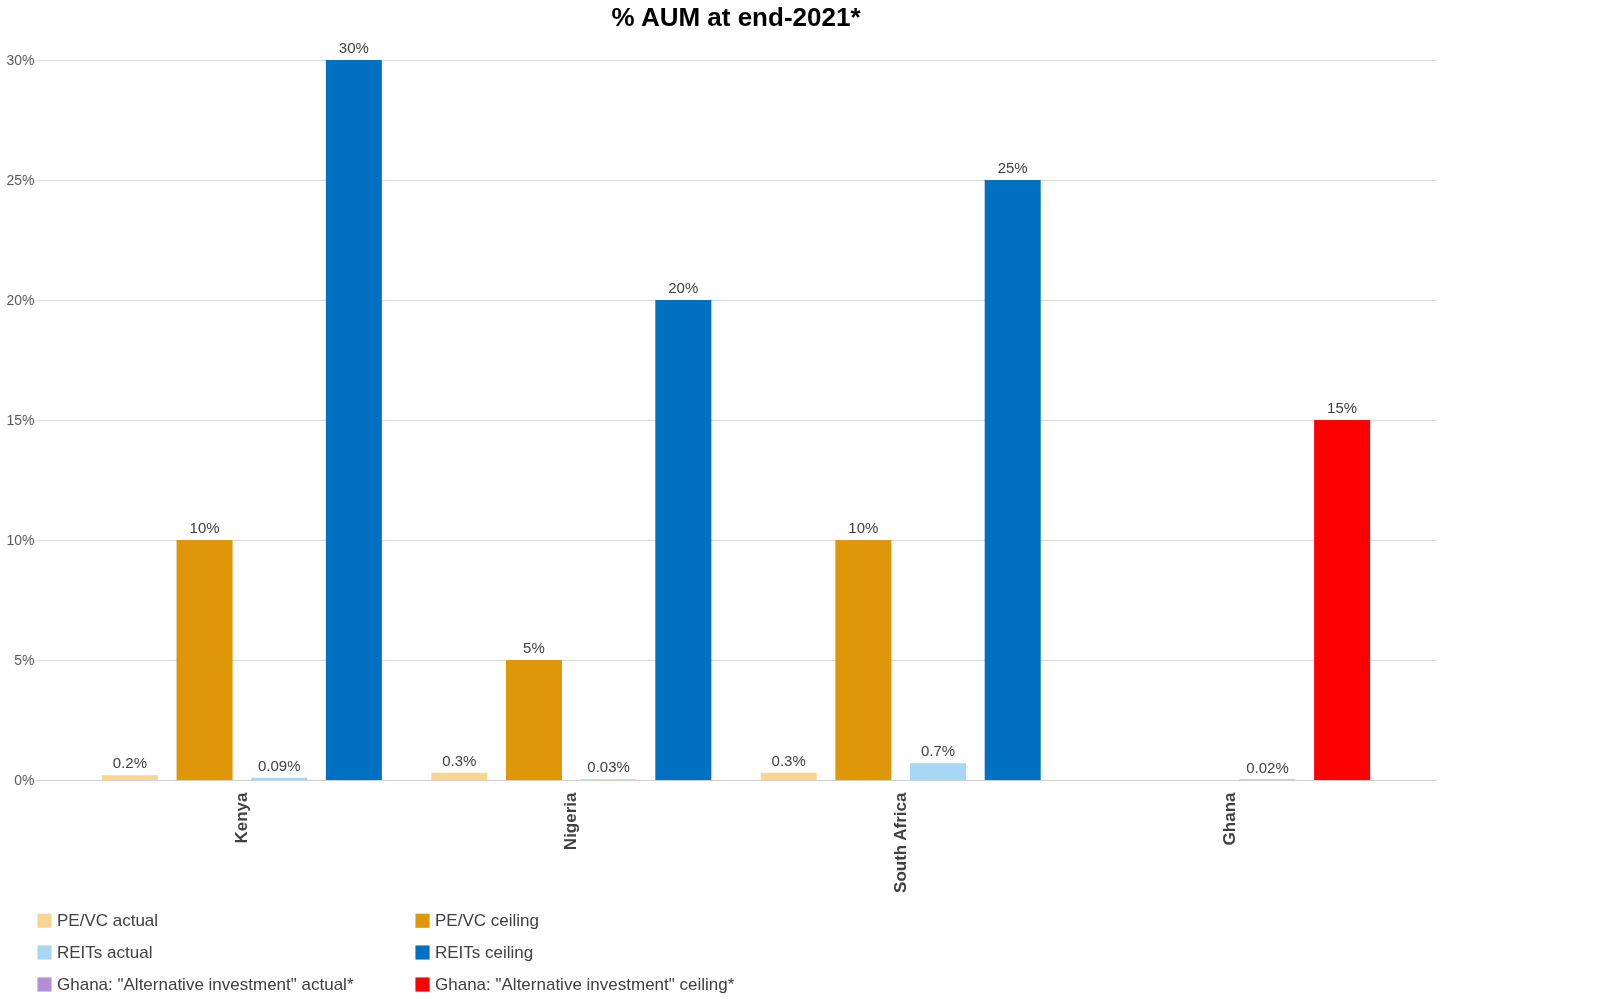 This screenshot has width=1620, height=1006. I want to click on x-tick-label: South Africa, so click(900, 842).